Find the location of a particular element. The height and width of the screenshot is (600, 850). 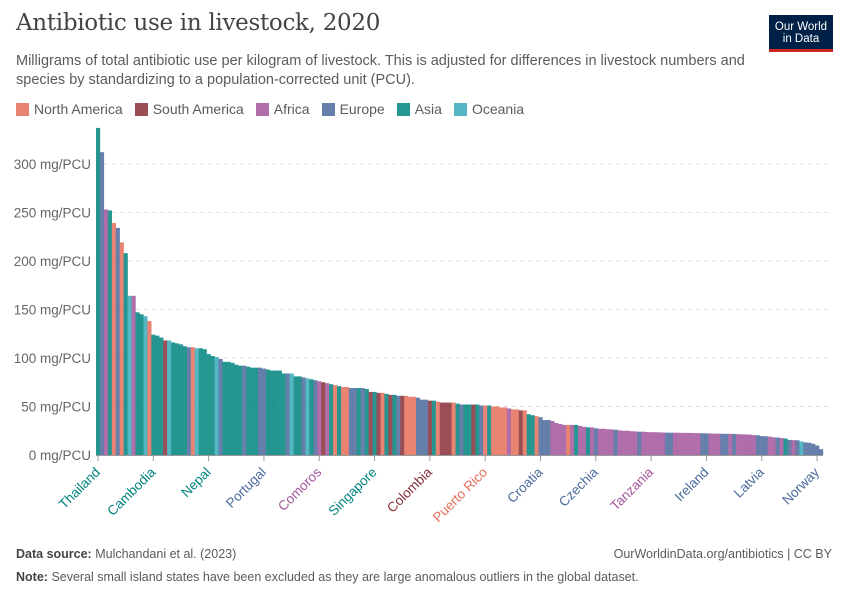

x-tick-label: Croatia is located at coordinates (525, 485).